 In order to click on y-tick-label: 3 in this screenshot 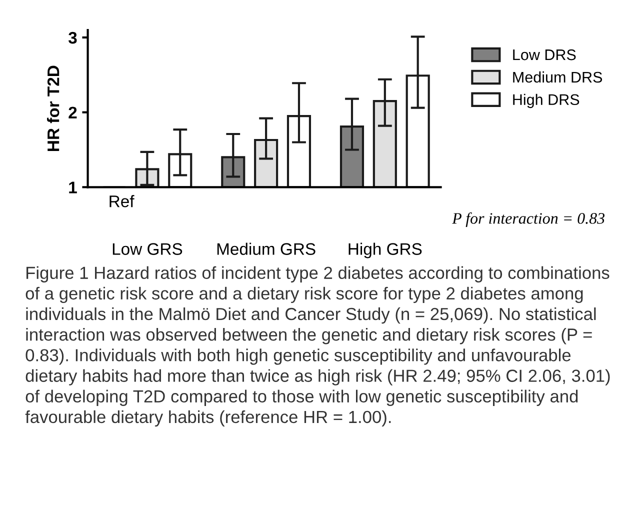, I will do `click(72, 38)`.